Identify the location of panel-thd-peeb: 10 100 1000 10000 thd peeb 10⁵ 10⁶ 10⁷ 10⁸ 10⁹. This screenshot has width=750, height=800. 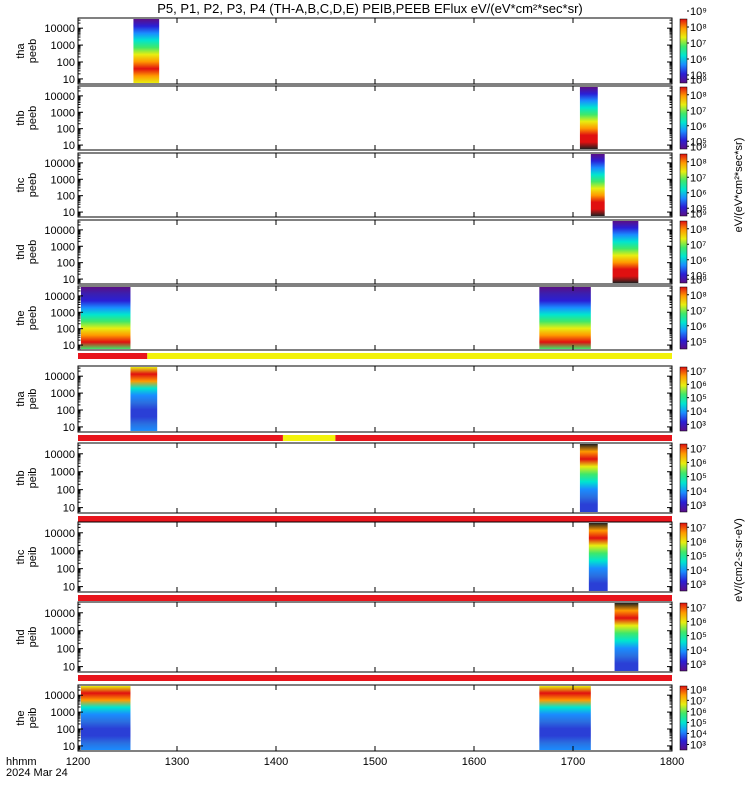
(361, 247).